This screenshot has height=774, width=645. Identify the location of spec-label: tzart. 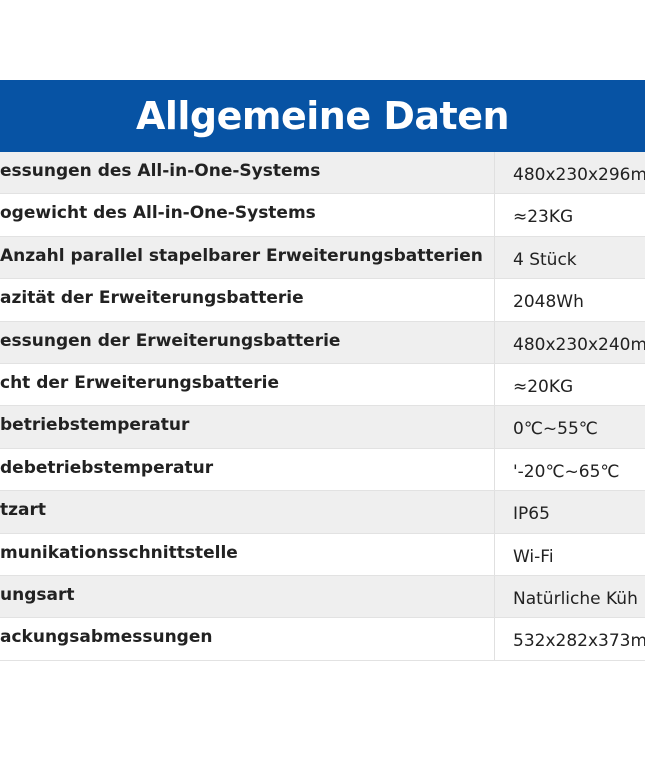
(23, 510).